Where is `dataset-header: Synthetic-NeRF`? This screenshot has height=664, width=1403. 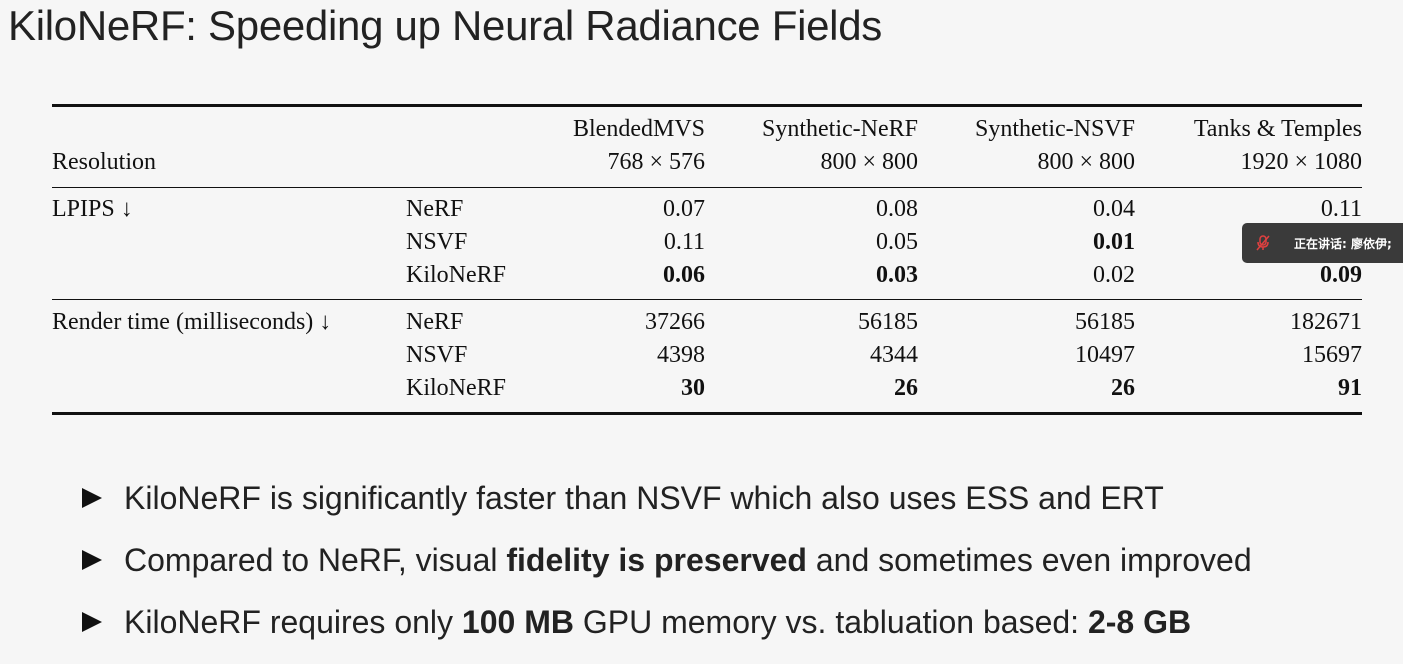 dataset-header: Synthetic-NeRF is located at coordinates (840, 129).